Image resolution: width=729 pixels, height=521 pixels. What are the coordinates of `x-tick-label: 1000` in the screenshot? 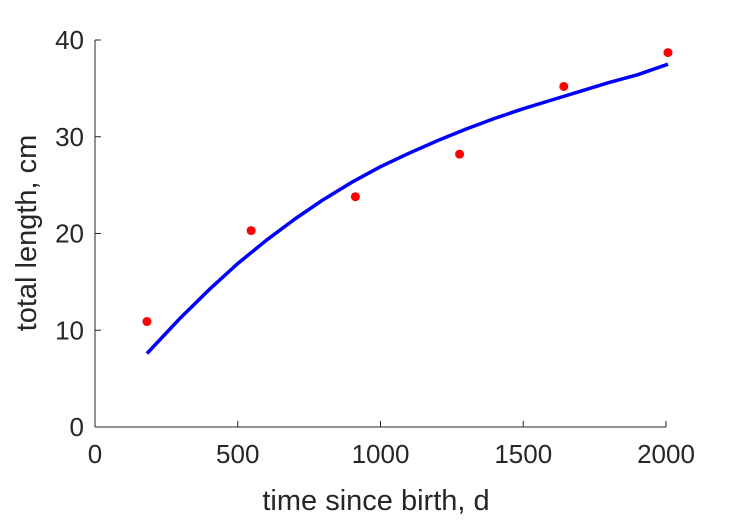 It's located at (381, 454).